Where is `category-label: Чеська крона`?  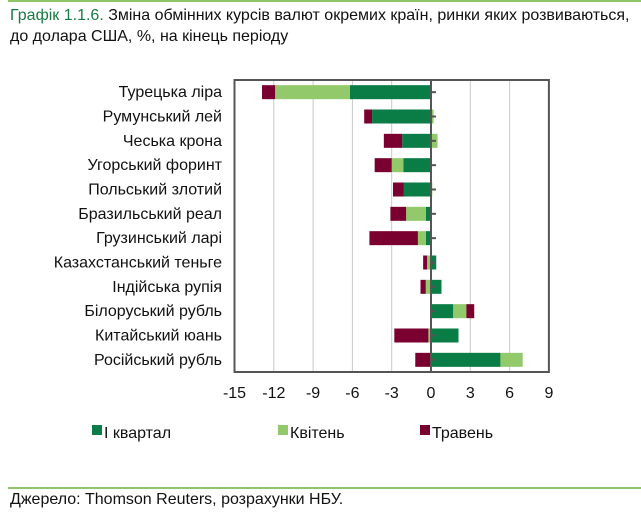
category-label: Чеська крона is located at coordinates (172, 141).